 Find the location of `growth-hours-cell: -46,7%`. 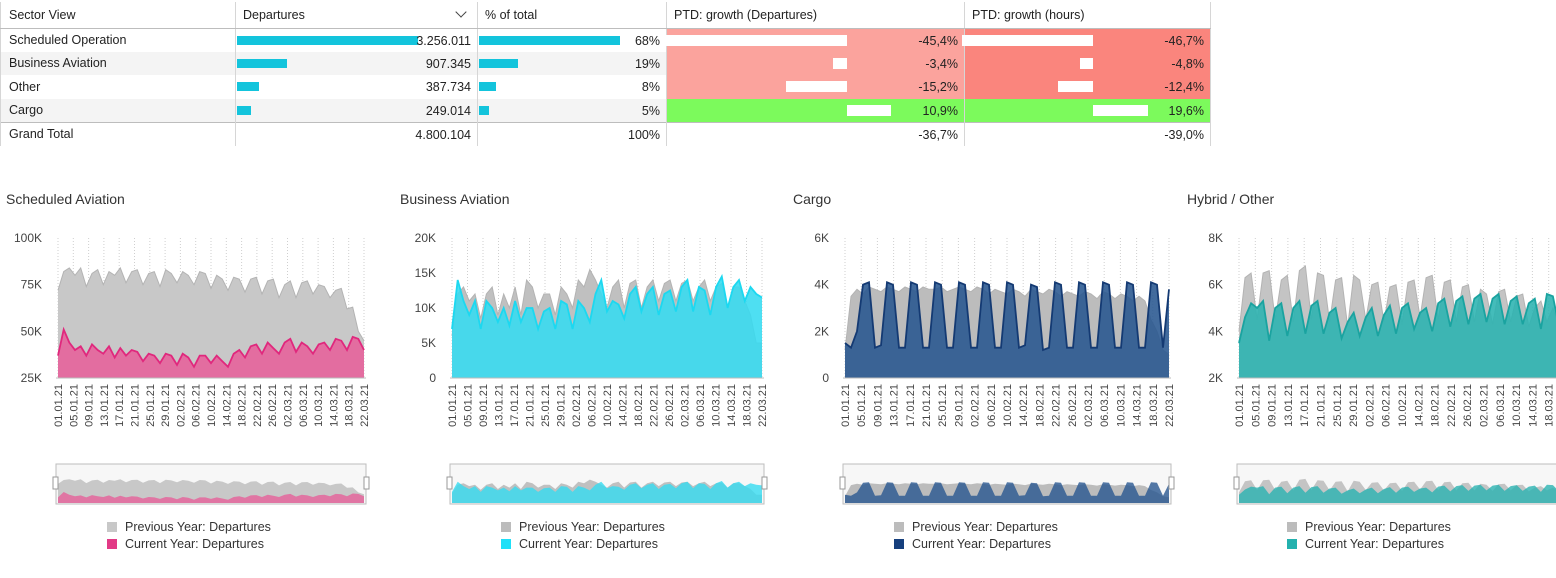

growth-hours-cell: -46,7% is located at coordinates (1086, 40).